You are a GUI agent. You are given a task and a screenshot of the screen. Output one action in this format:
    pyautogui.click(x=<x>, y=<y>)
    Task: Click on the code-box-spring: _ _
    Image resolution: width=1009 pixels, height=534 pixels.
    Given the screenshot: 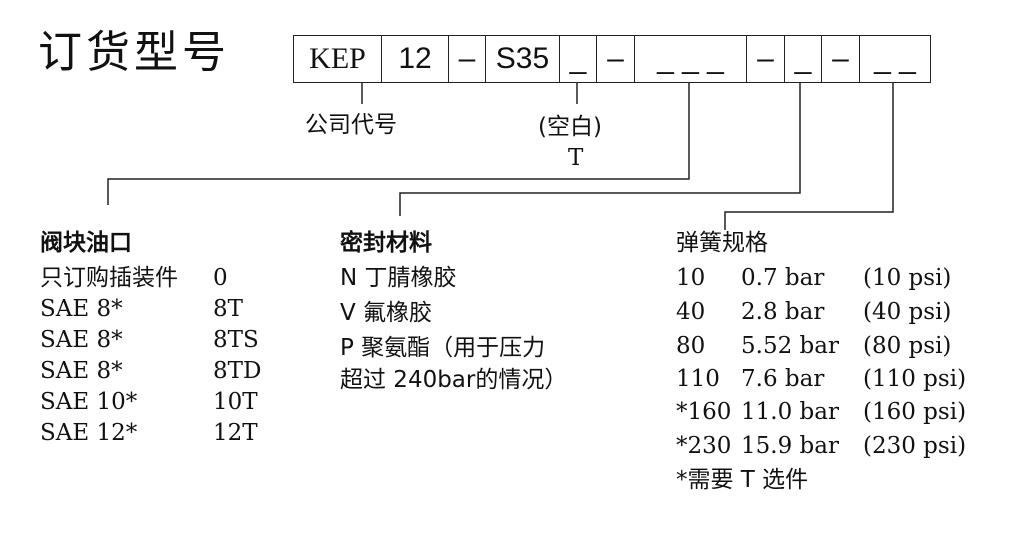 What is the action you would take?
    pyautogui.click(x=895, y=59)
    